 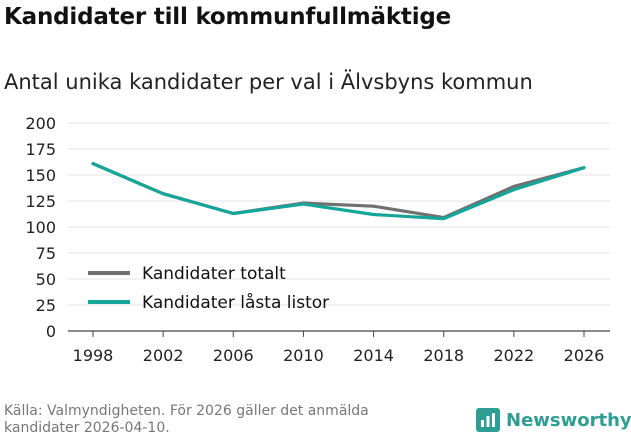 I want to click on y-tick-label: 50, so click(x=46, y=279).